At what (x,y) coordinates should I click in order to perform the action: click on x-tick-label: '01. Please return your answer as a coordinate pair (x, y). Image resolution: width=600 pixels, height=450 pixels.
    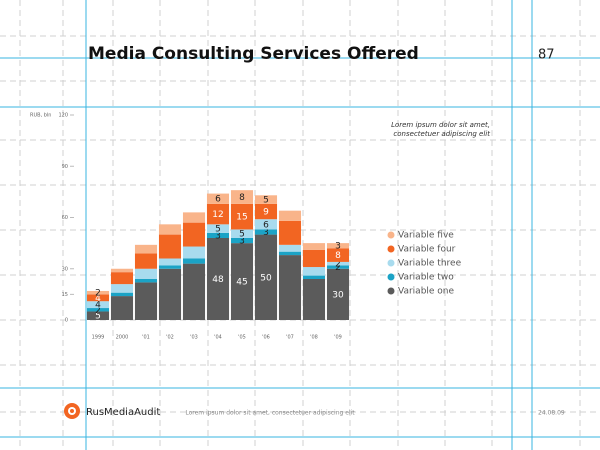
    Looking at the image, I should click on (146, 338).